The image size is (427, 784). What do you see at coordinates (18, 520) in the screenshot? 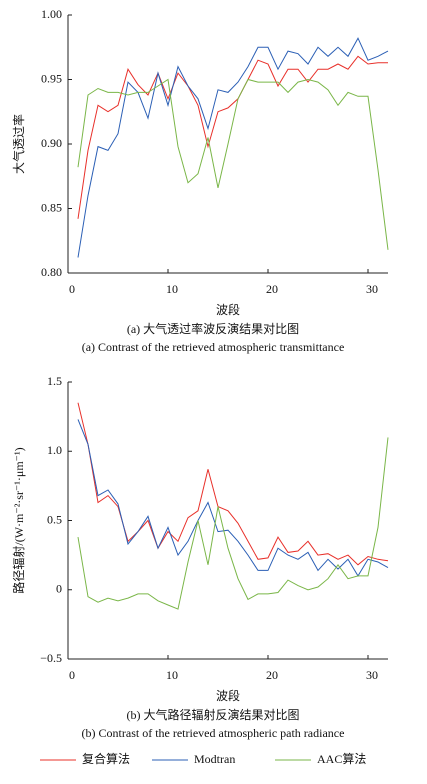
I see `y-axis-label: 路径辐射/(W·m⁻²·sr⁻¹·μm⁻¹)` at bounding box center [18, 520].